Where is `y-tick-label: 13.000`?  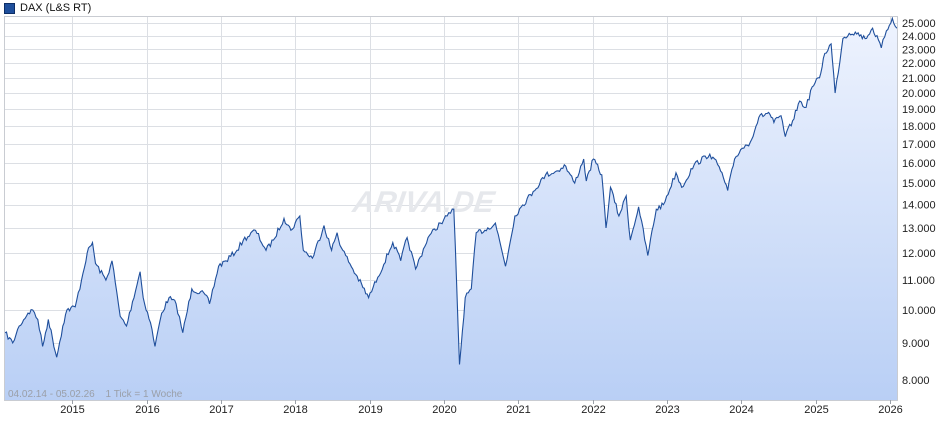 y-tick-label: 13.000 is located at coordinates (919, 229).